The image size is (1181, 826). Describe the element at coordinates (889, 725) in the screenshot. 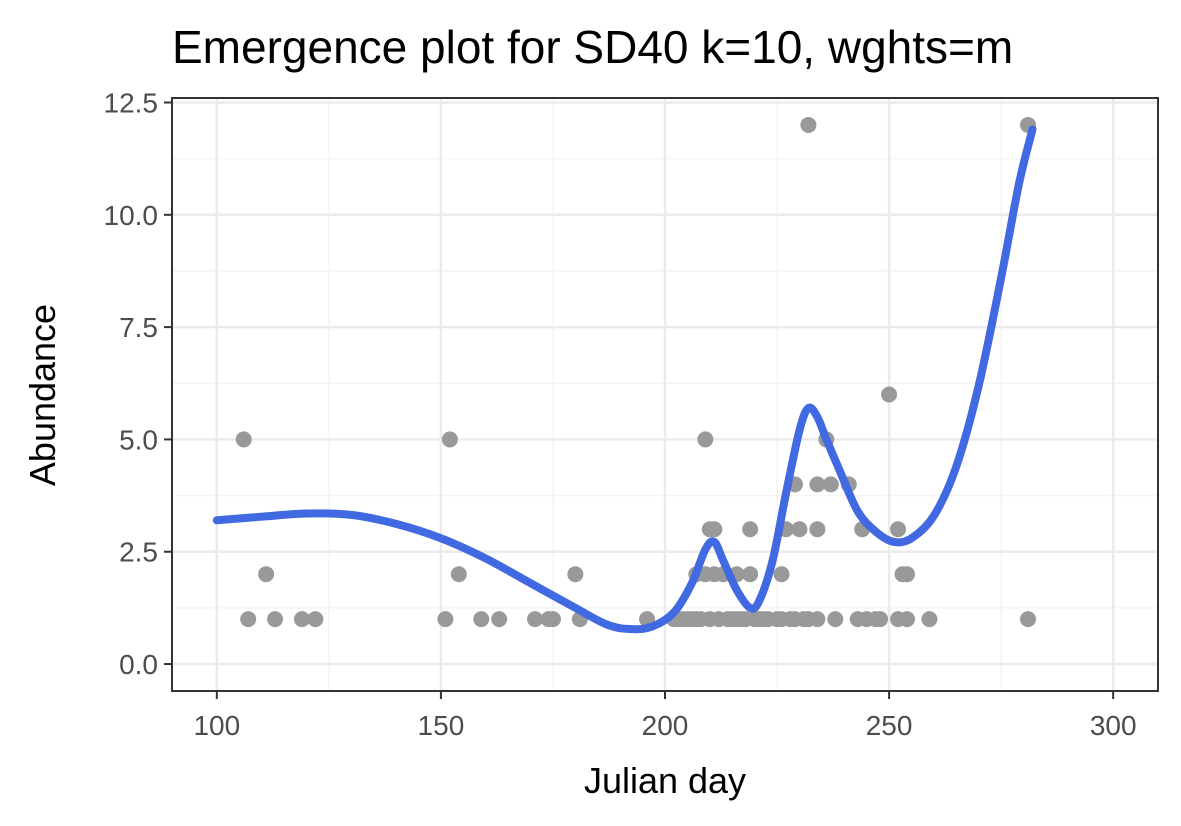

I see `x-tick-label: 250` at that location.